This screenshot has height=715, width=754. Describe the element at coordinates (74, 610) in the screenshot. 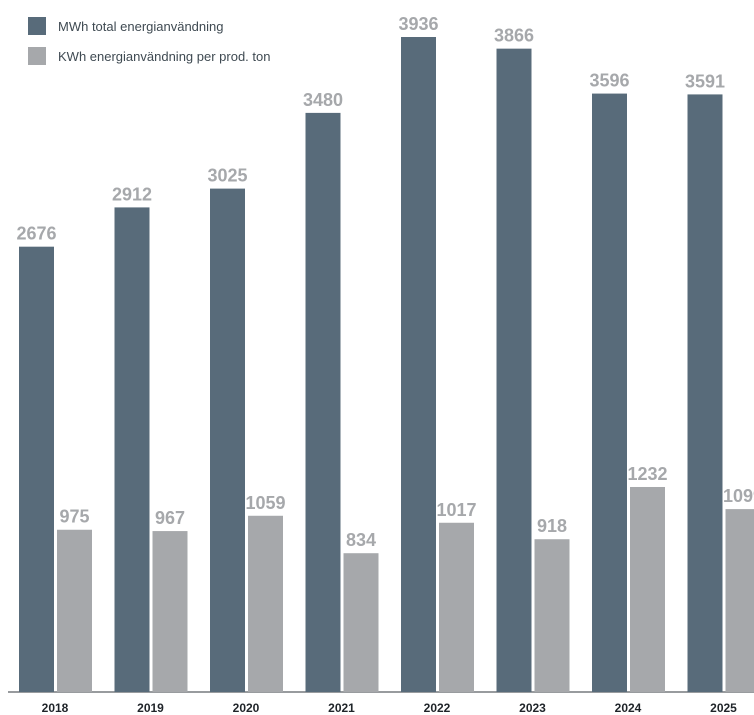

I see `bar-kwh-per-ton-2018` at that location.